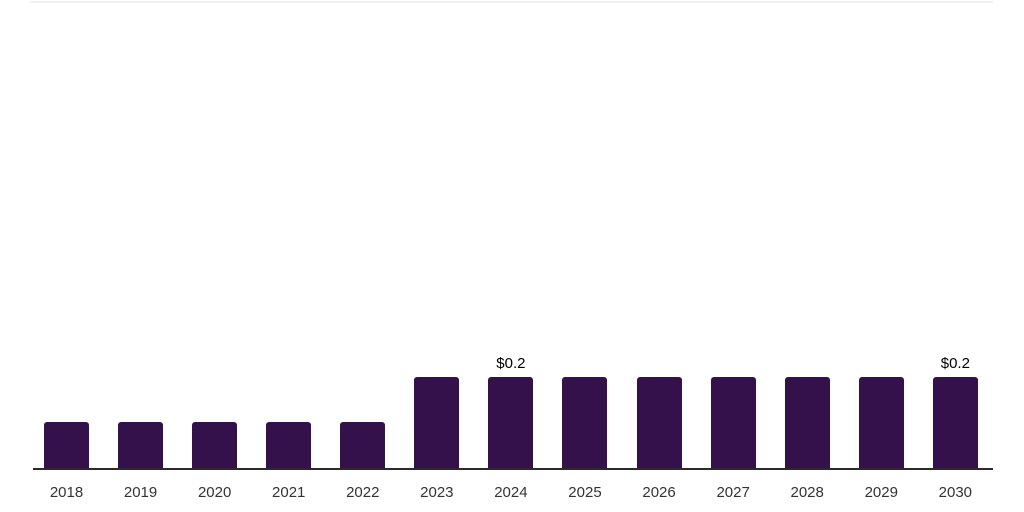  I want to click on bar-2027, so click(733, 422).